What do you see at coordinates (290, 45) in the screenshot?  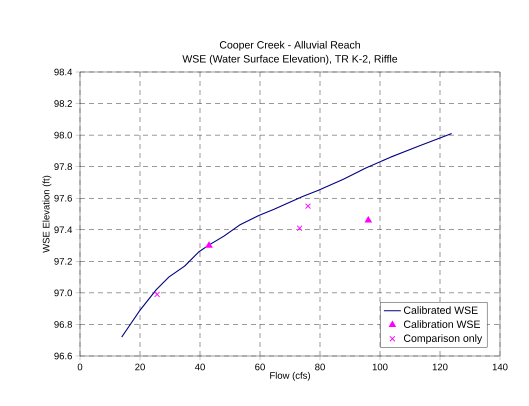 I see `chart-title: Cooper Creek - Alluvial Reach` at bounding box center [290, 45].